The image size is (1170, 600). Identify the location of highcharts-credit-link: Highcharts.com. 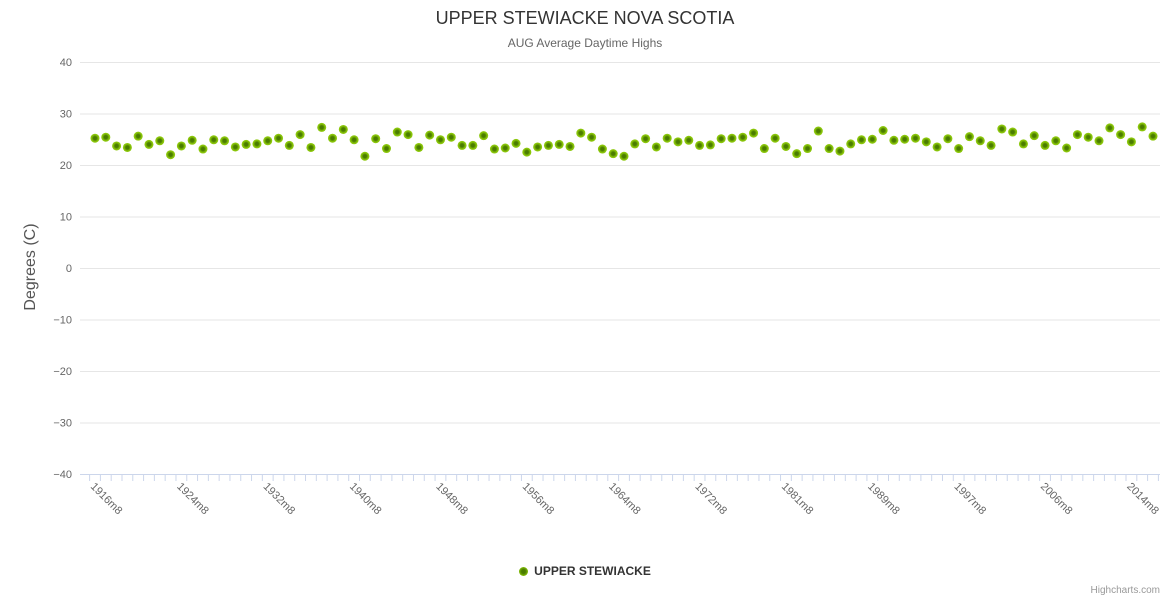
(1125, 590).